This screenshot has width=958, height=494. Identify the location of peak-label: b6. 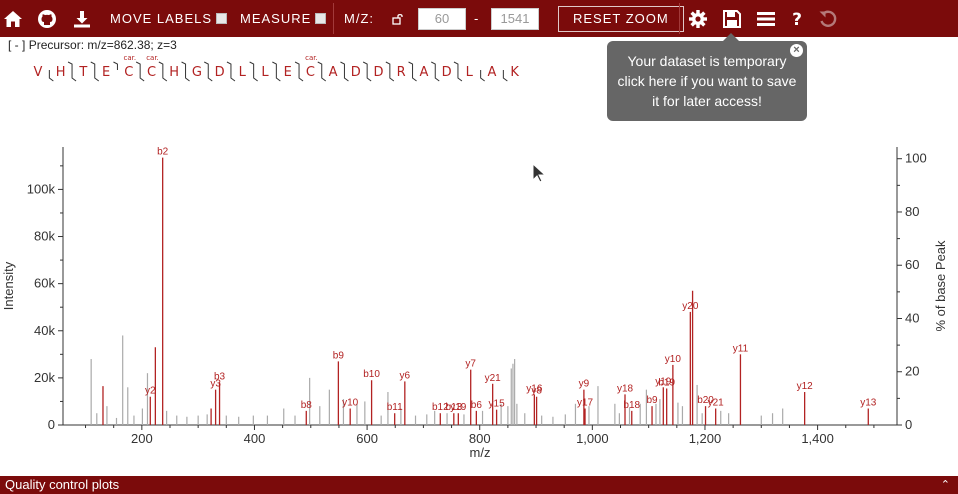
(477, 405).